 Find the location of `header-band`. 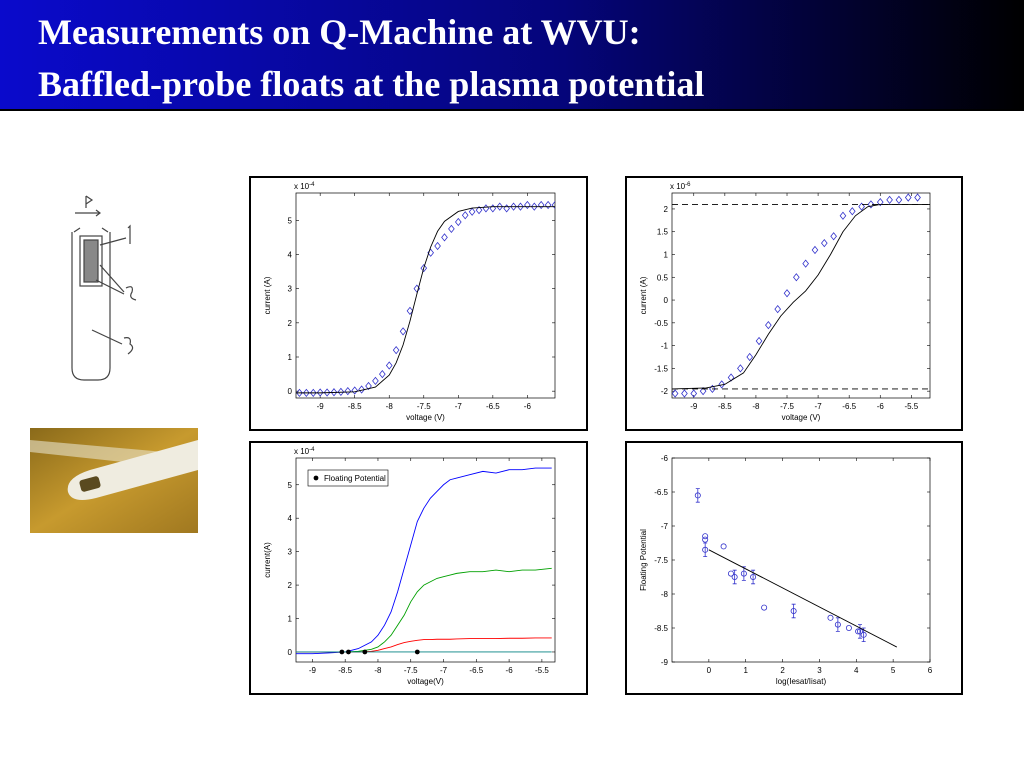

header-band is located at coordinates (512, 55).